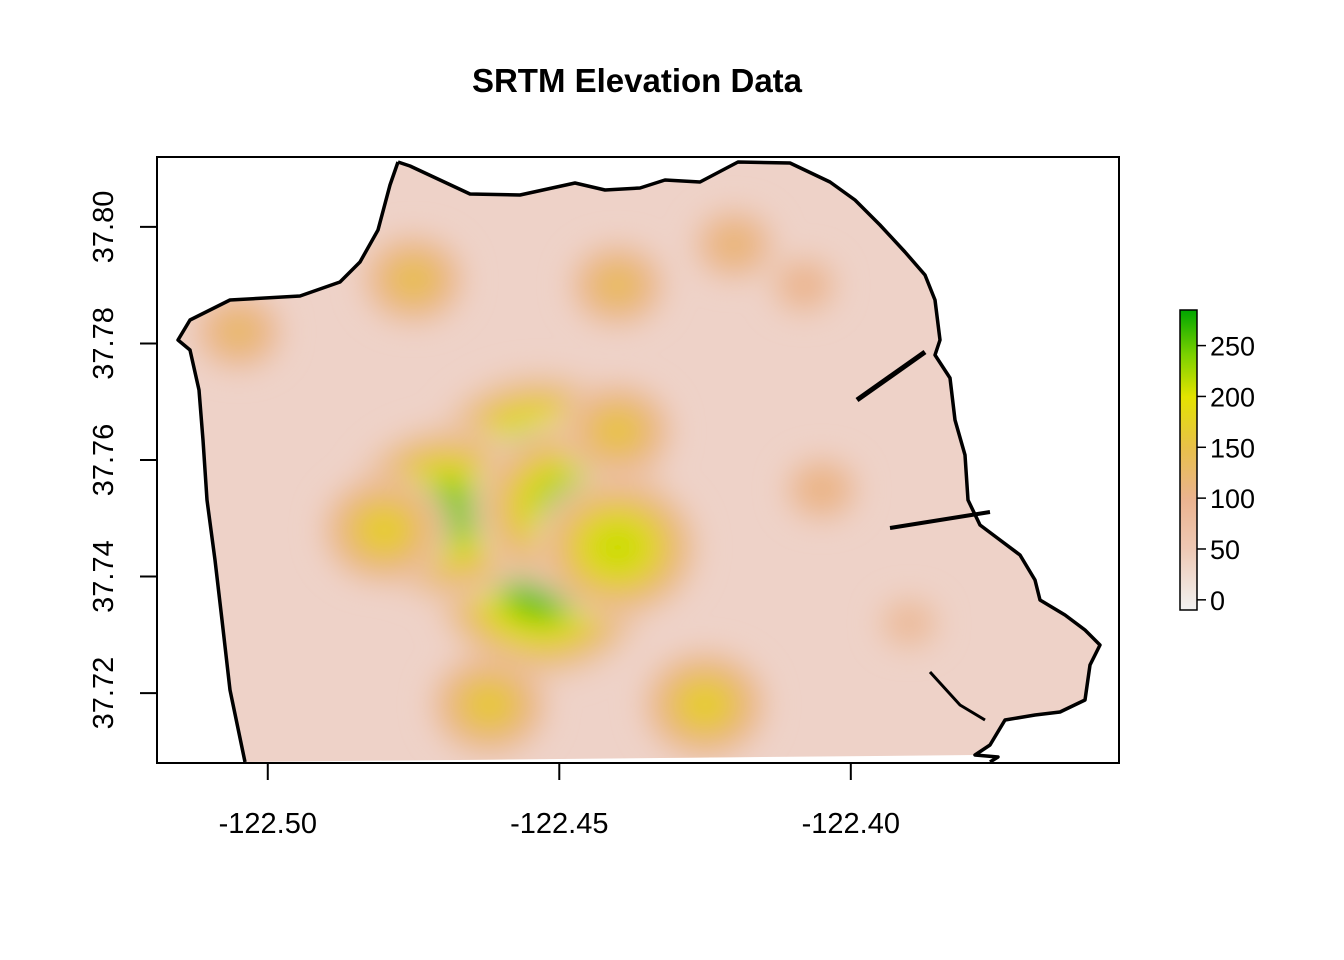 The image size is (1344, 960). I want to click on legend-colorbar, so click(1188, 460).